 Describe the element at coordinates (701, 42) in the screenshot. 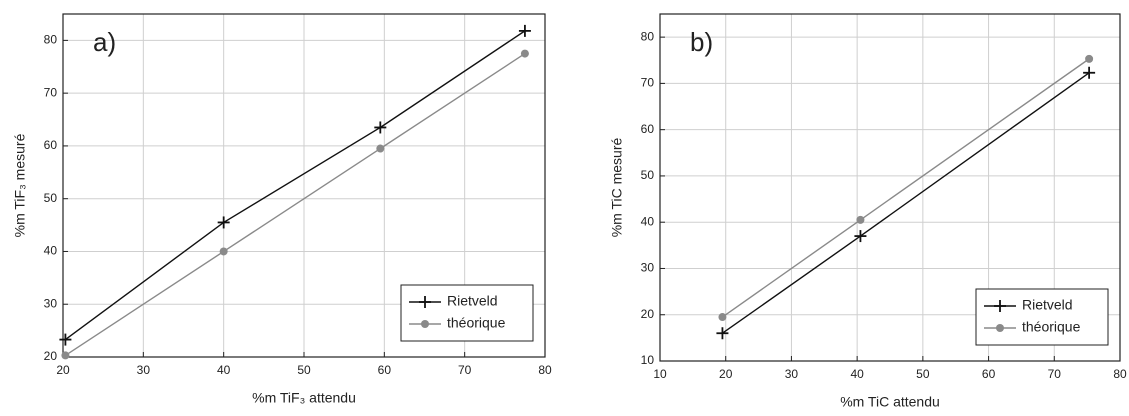

I see `panel-label: b)` at that location.